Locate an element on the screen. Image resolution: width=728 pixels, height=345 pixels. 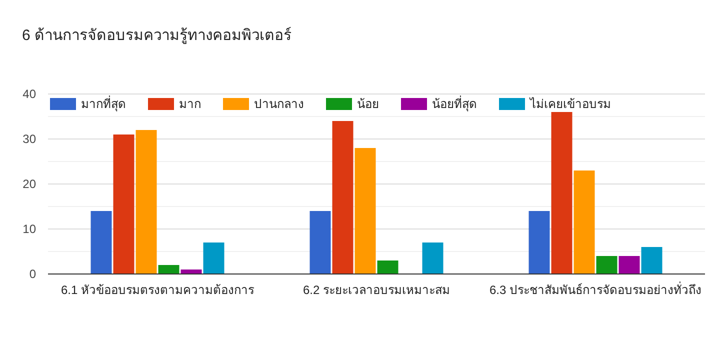
legend-label: น้อย is located at coordinates (368, 104).